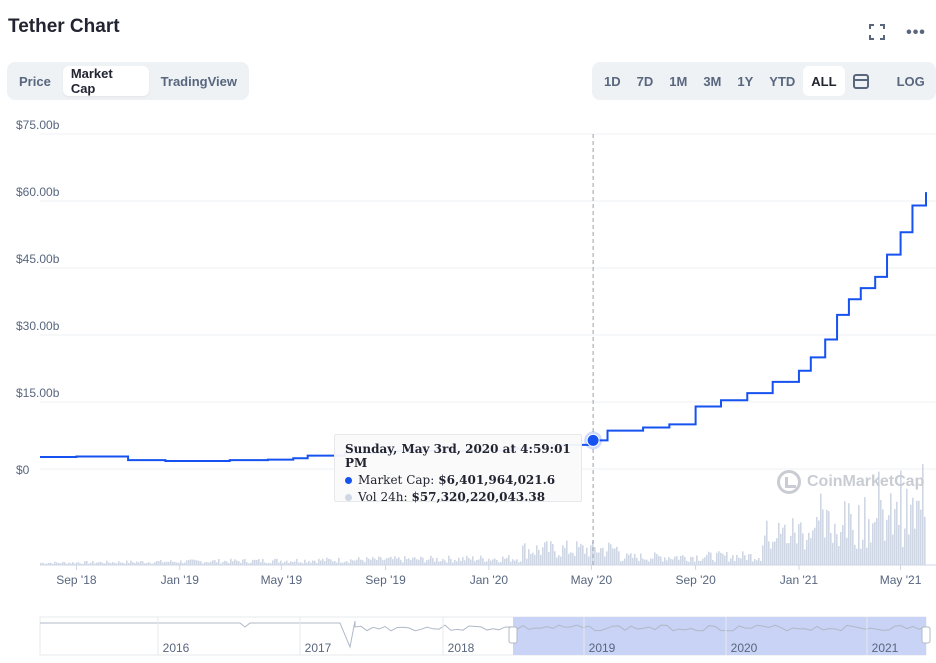 This screenshot has height=663, width=936. What do you see at coordinates (612, 81) in the screenshot?
I see `range-1d-button: 1D` at bounding box center [612, 81].